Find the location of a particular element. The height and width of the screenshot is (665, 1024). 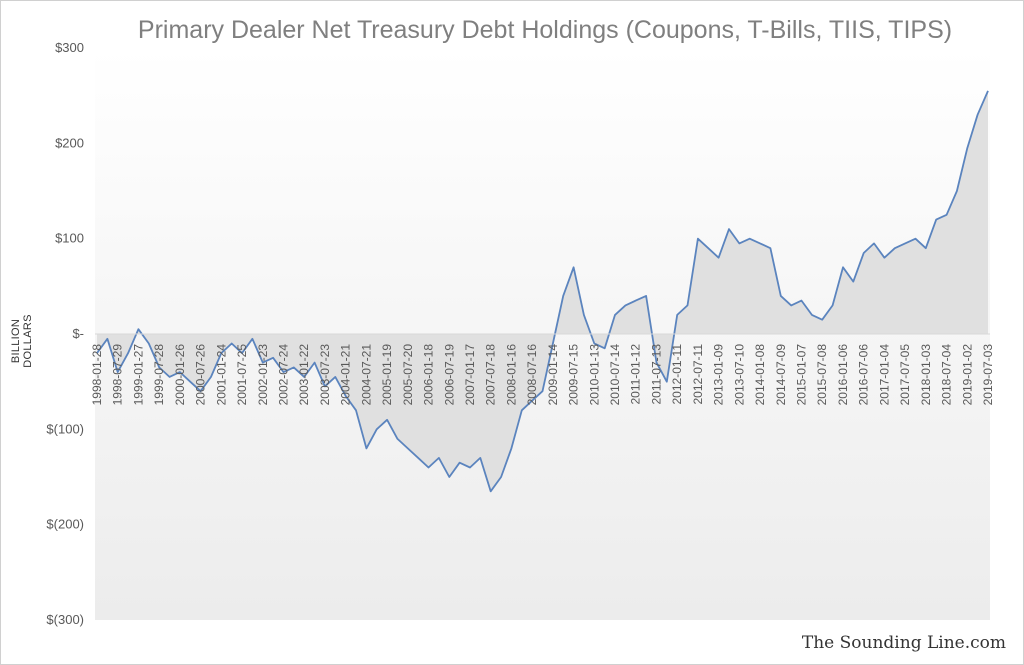

x-tick-label: 2019-07-03 is located at coordinates (988, 375).